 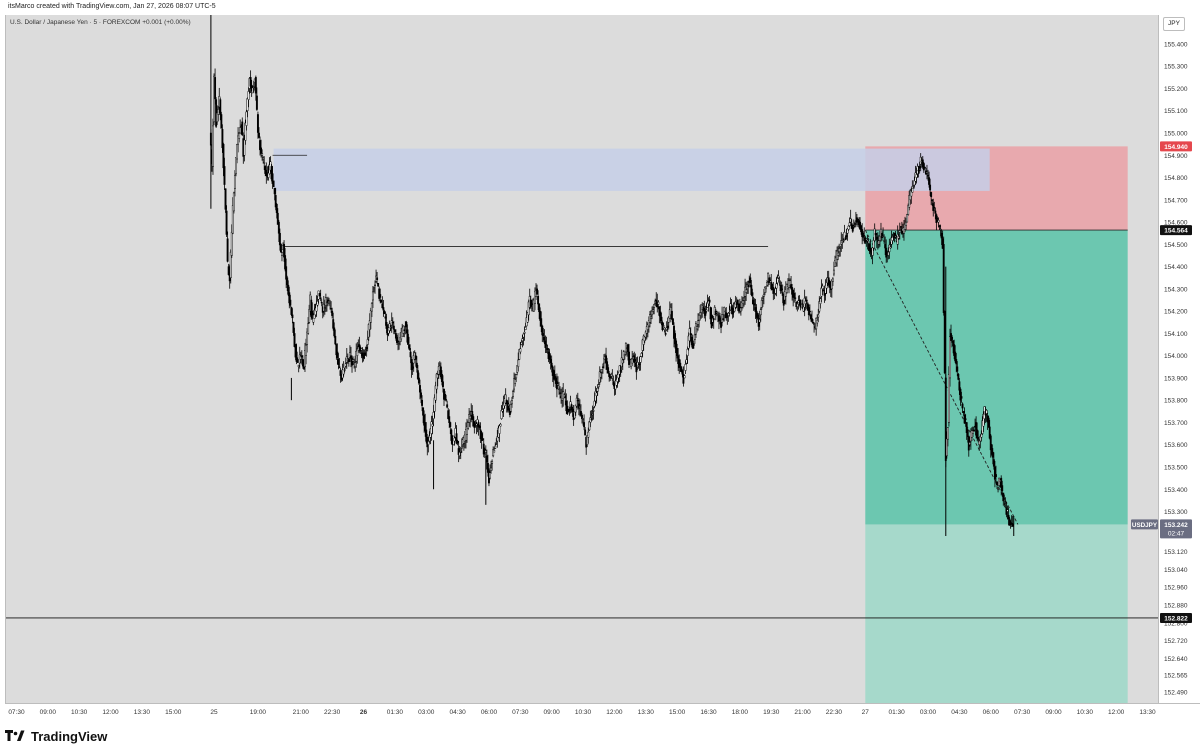 I want to click on tradingview-logo-text: TradingView, so click(x=69, y=736).